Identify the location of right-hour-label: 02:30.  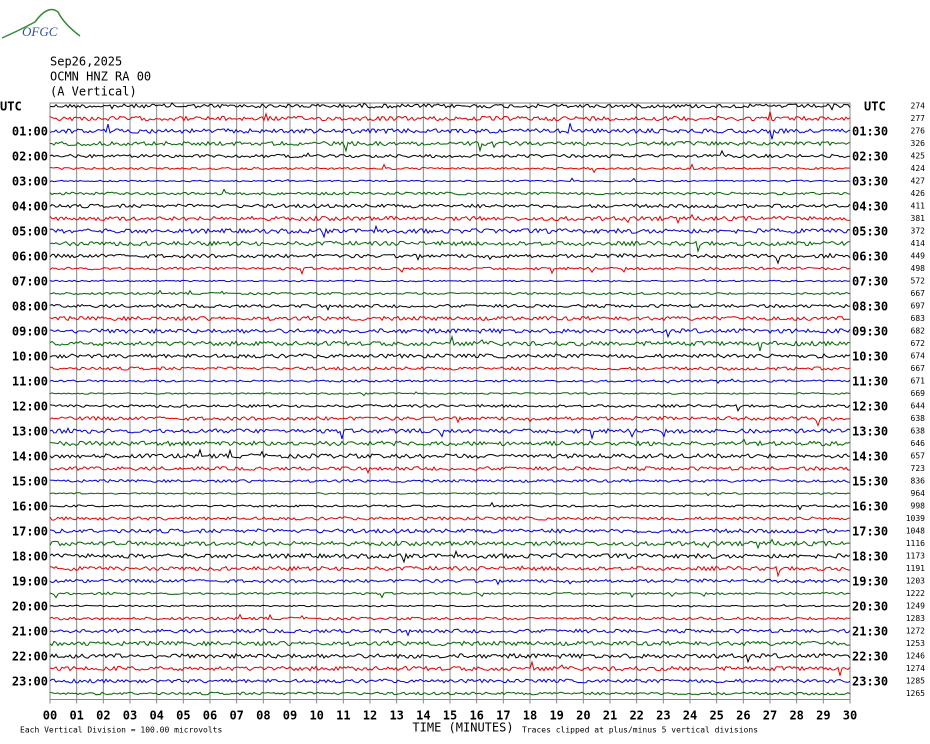
(870, 157).